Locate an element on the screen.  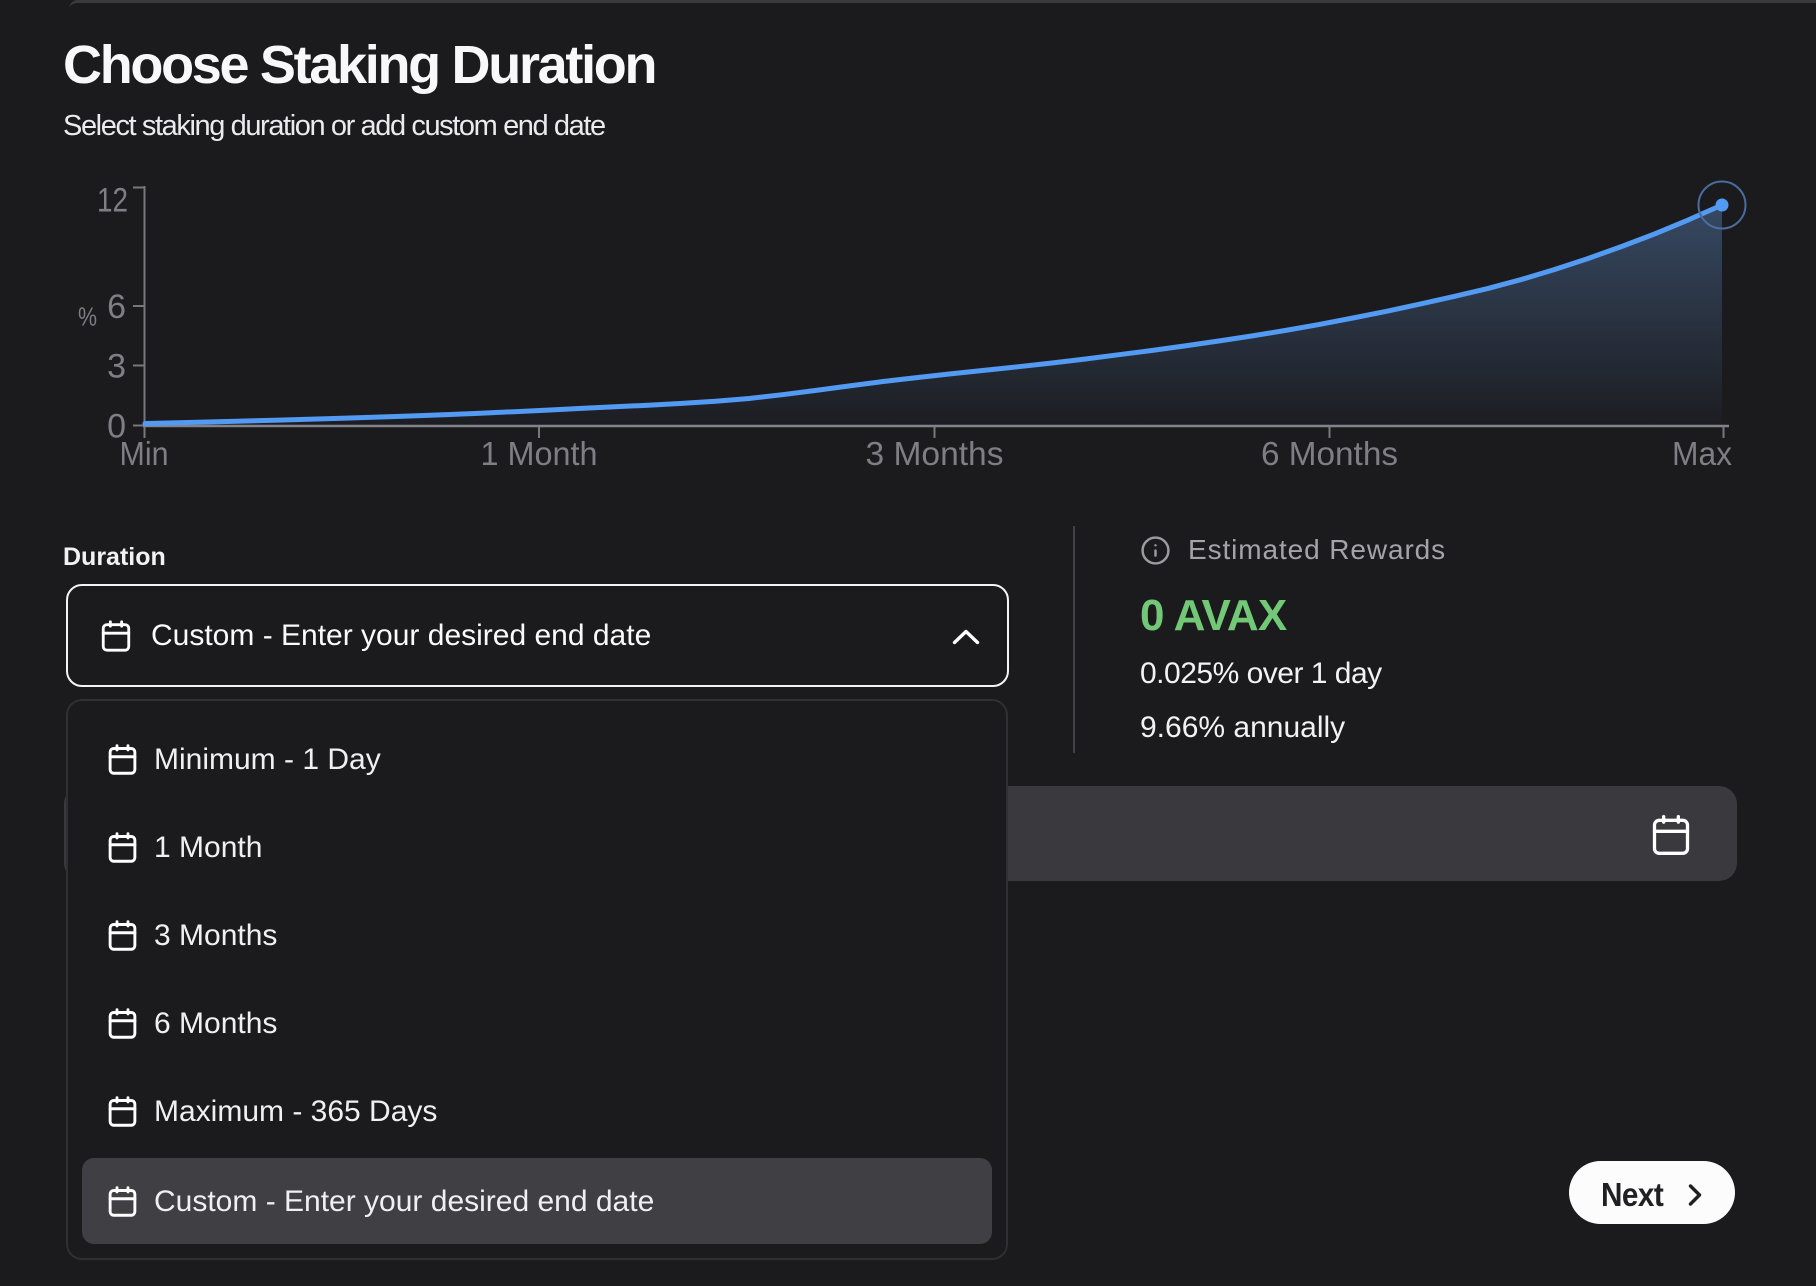
svg-text: Min is located at coordinates (144, 453).